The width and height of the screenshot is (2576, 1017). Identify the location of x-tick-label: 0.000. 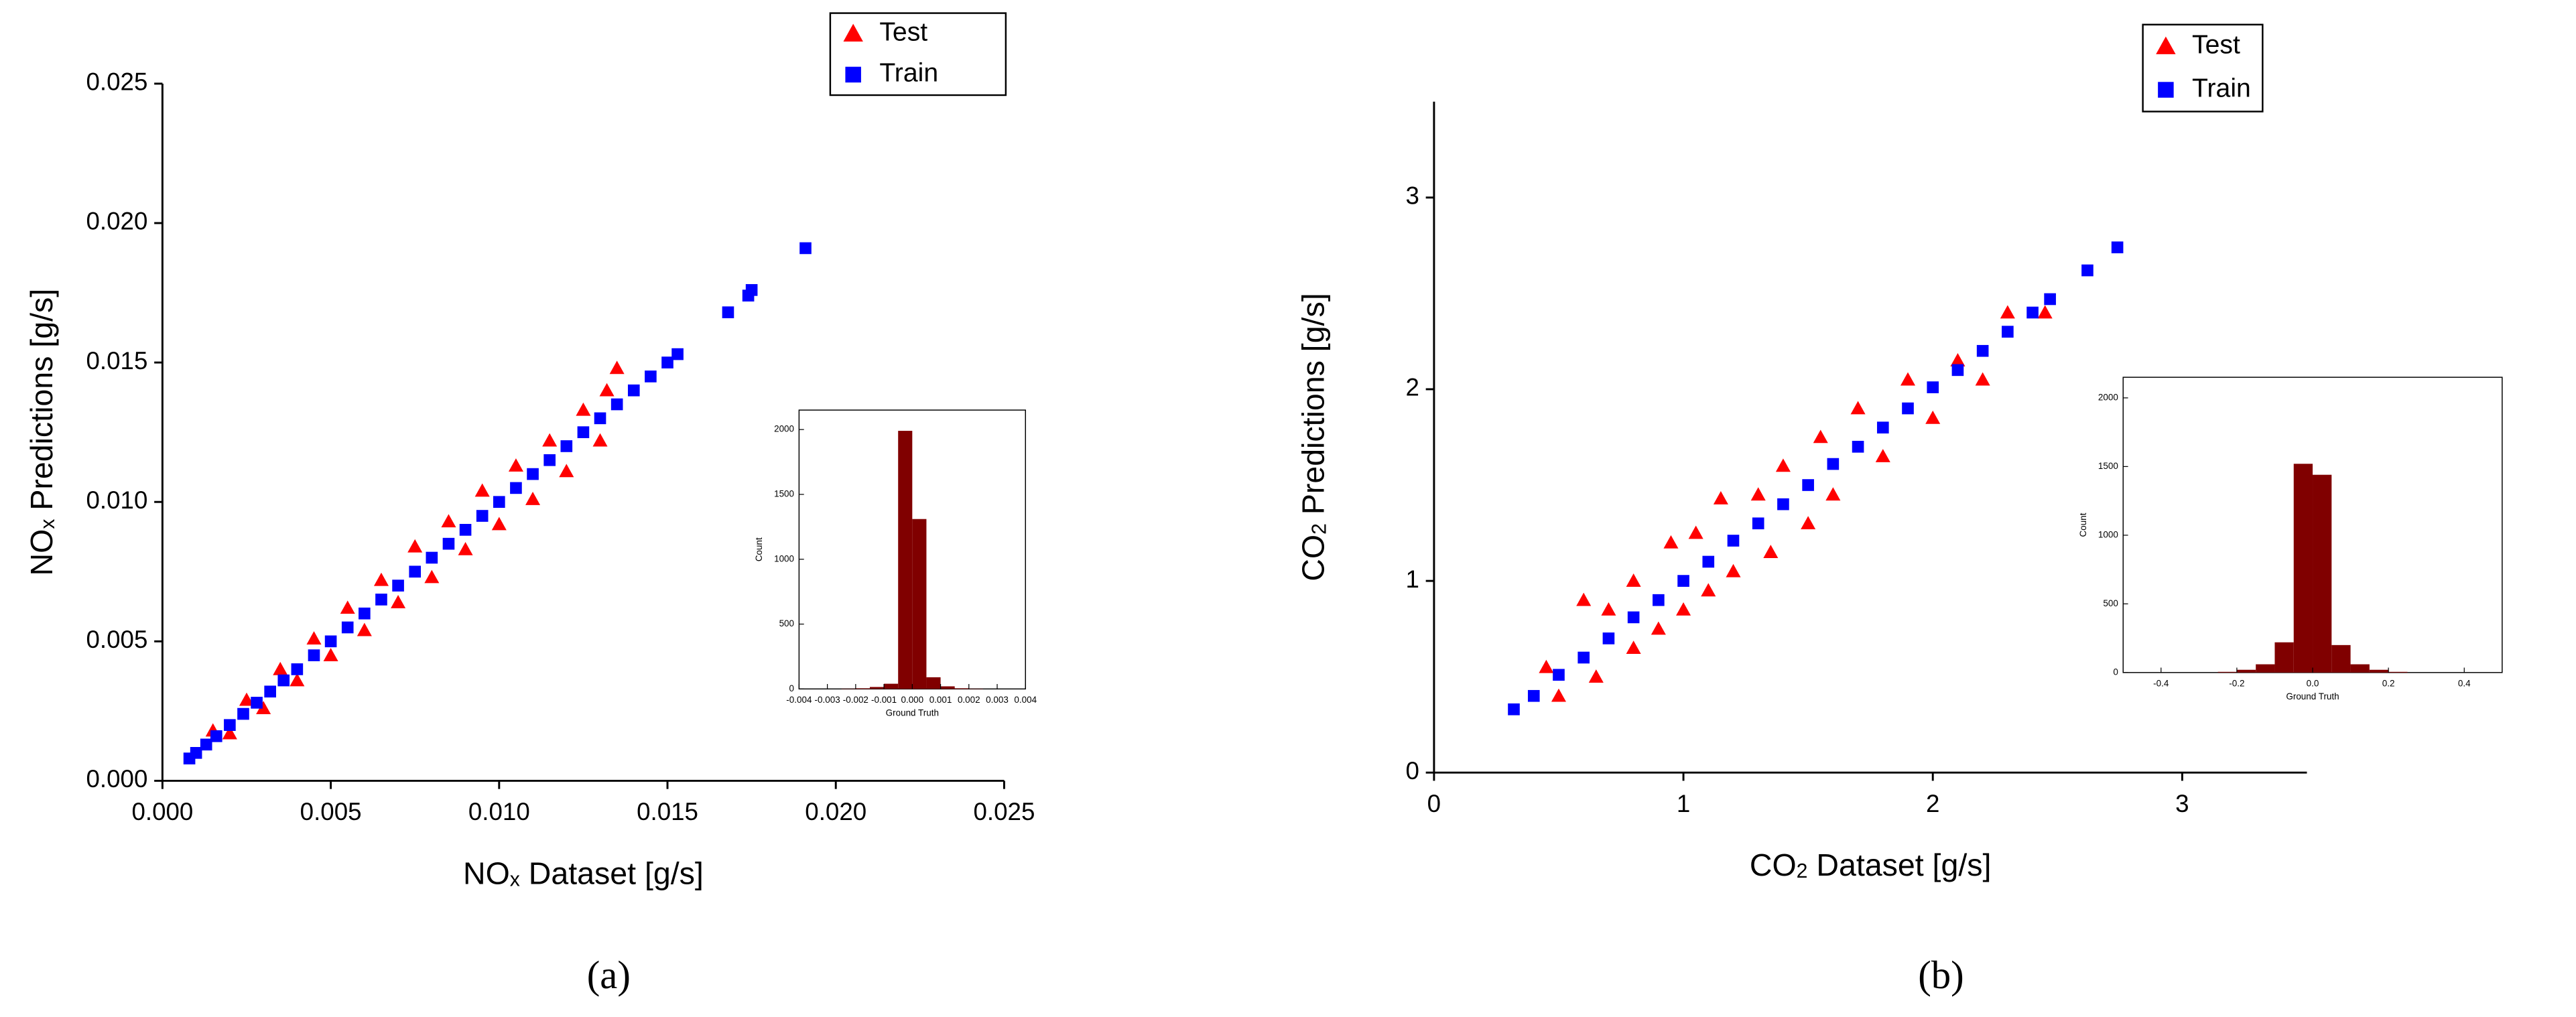
(162, 812).